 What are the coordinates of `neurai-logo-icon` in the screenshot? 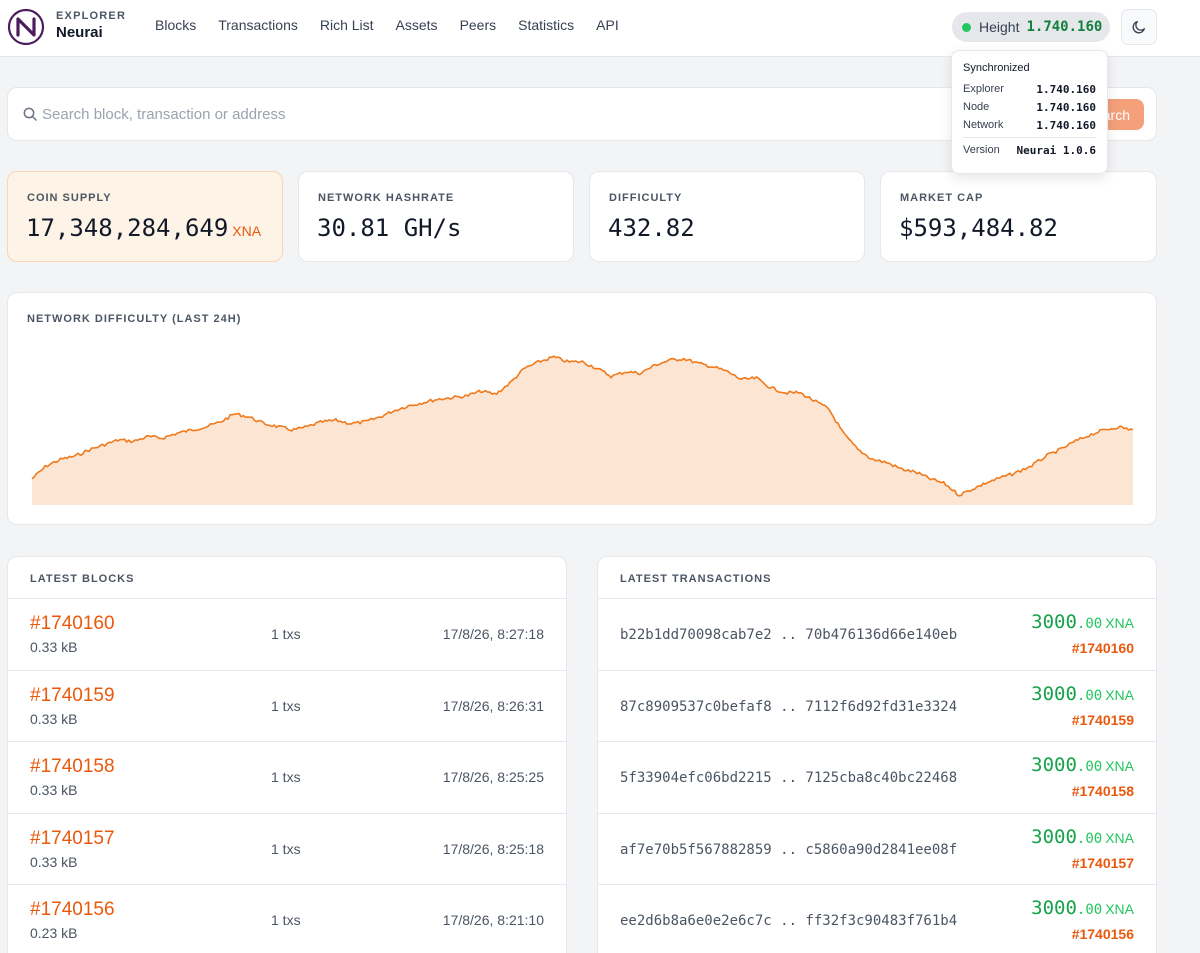 It's located at (26, 27).